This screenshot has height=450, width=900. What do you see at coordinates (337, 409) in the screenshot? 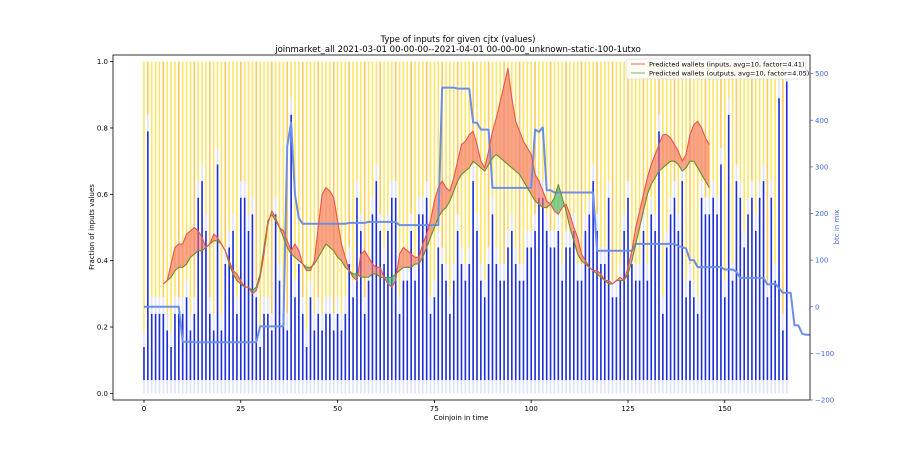
I see `x-tick-label: 50` at bounding box center [337, 409].